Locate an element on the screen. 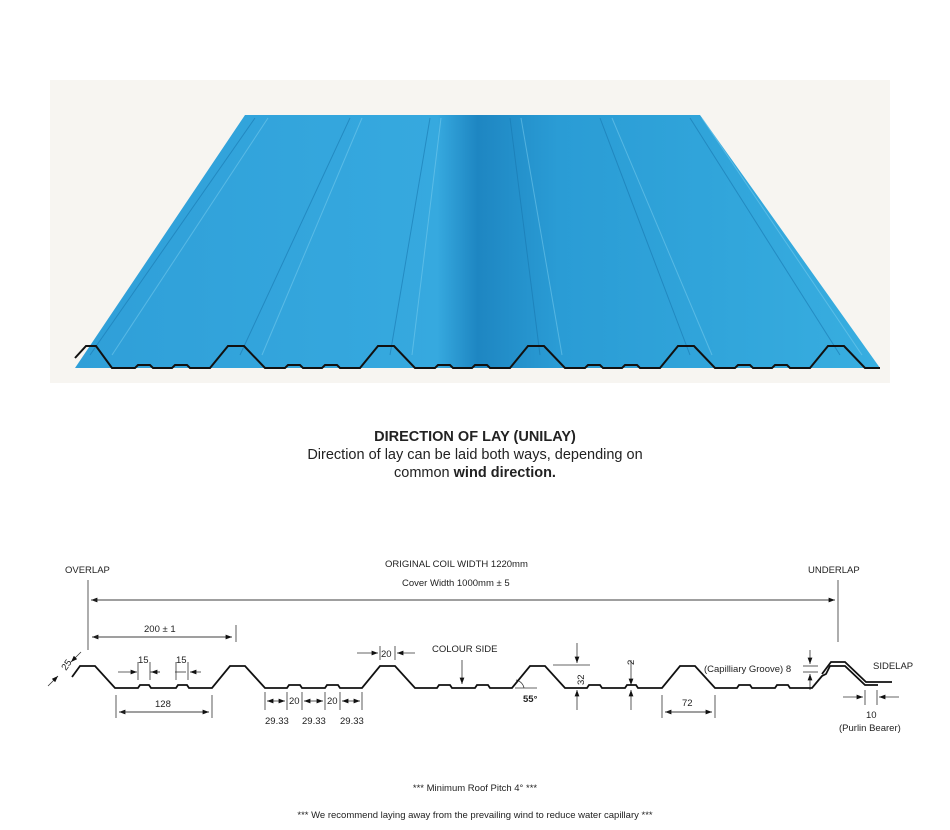  segment-dimension-a: 29.33 is located at coordinates (277, 721).